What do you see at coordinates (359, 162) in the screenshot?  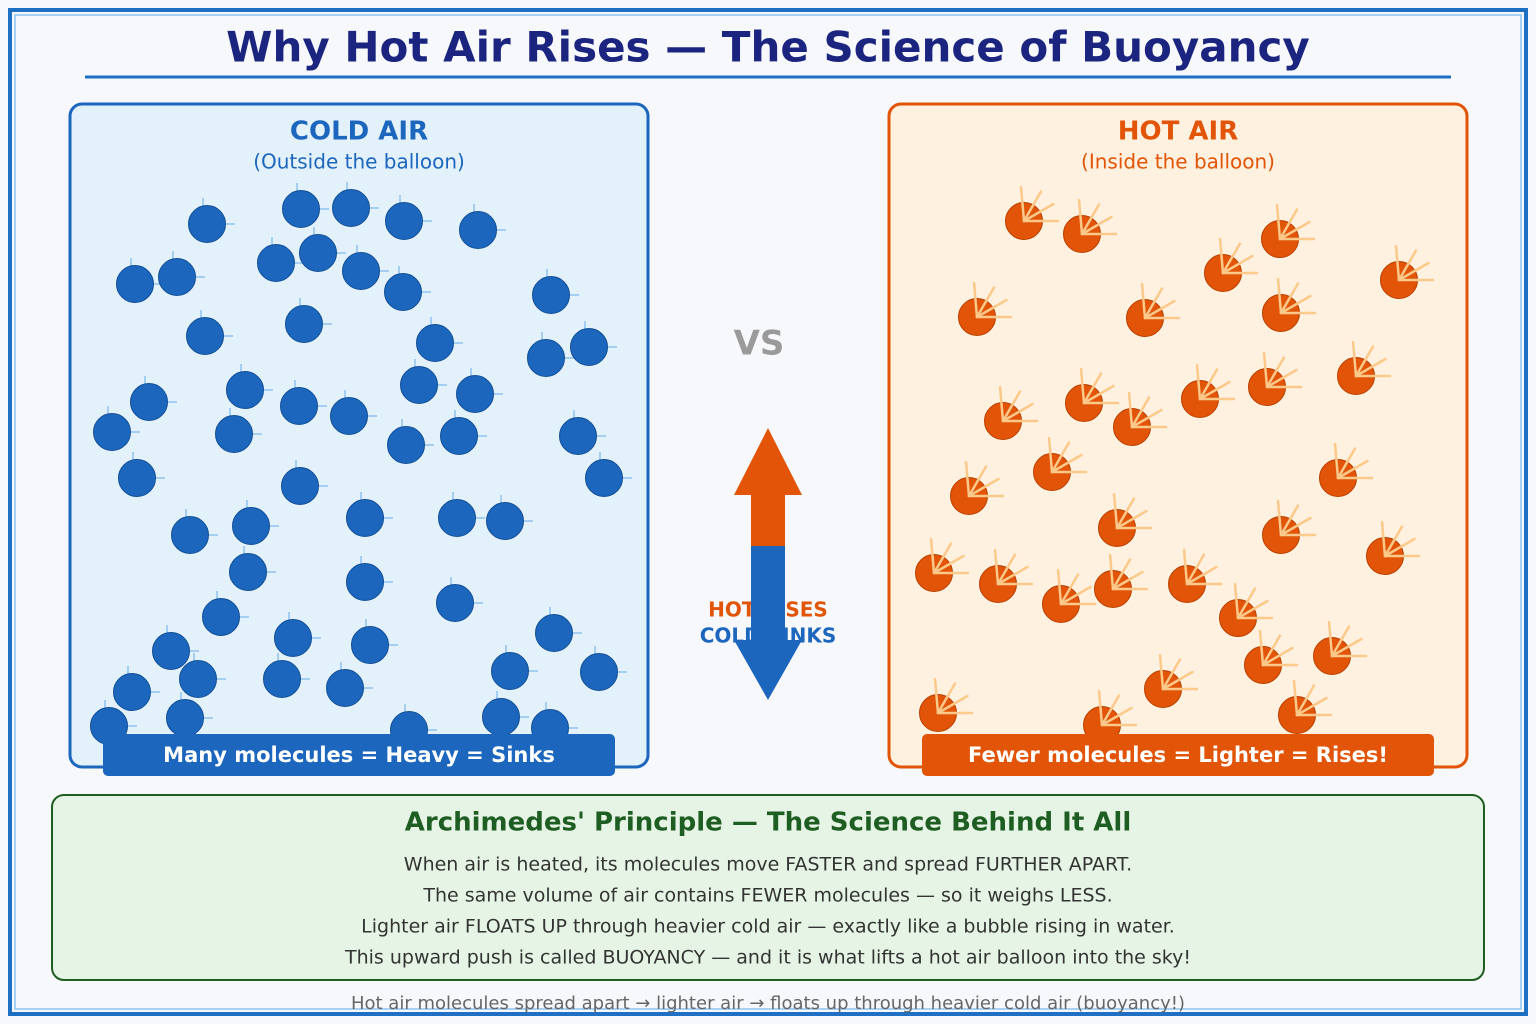 I see `cold-subtitle: (Outside the balloon)` at bounding box center [359, 162].